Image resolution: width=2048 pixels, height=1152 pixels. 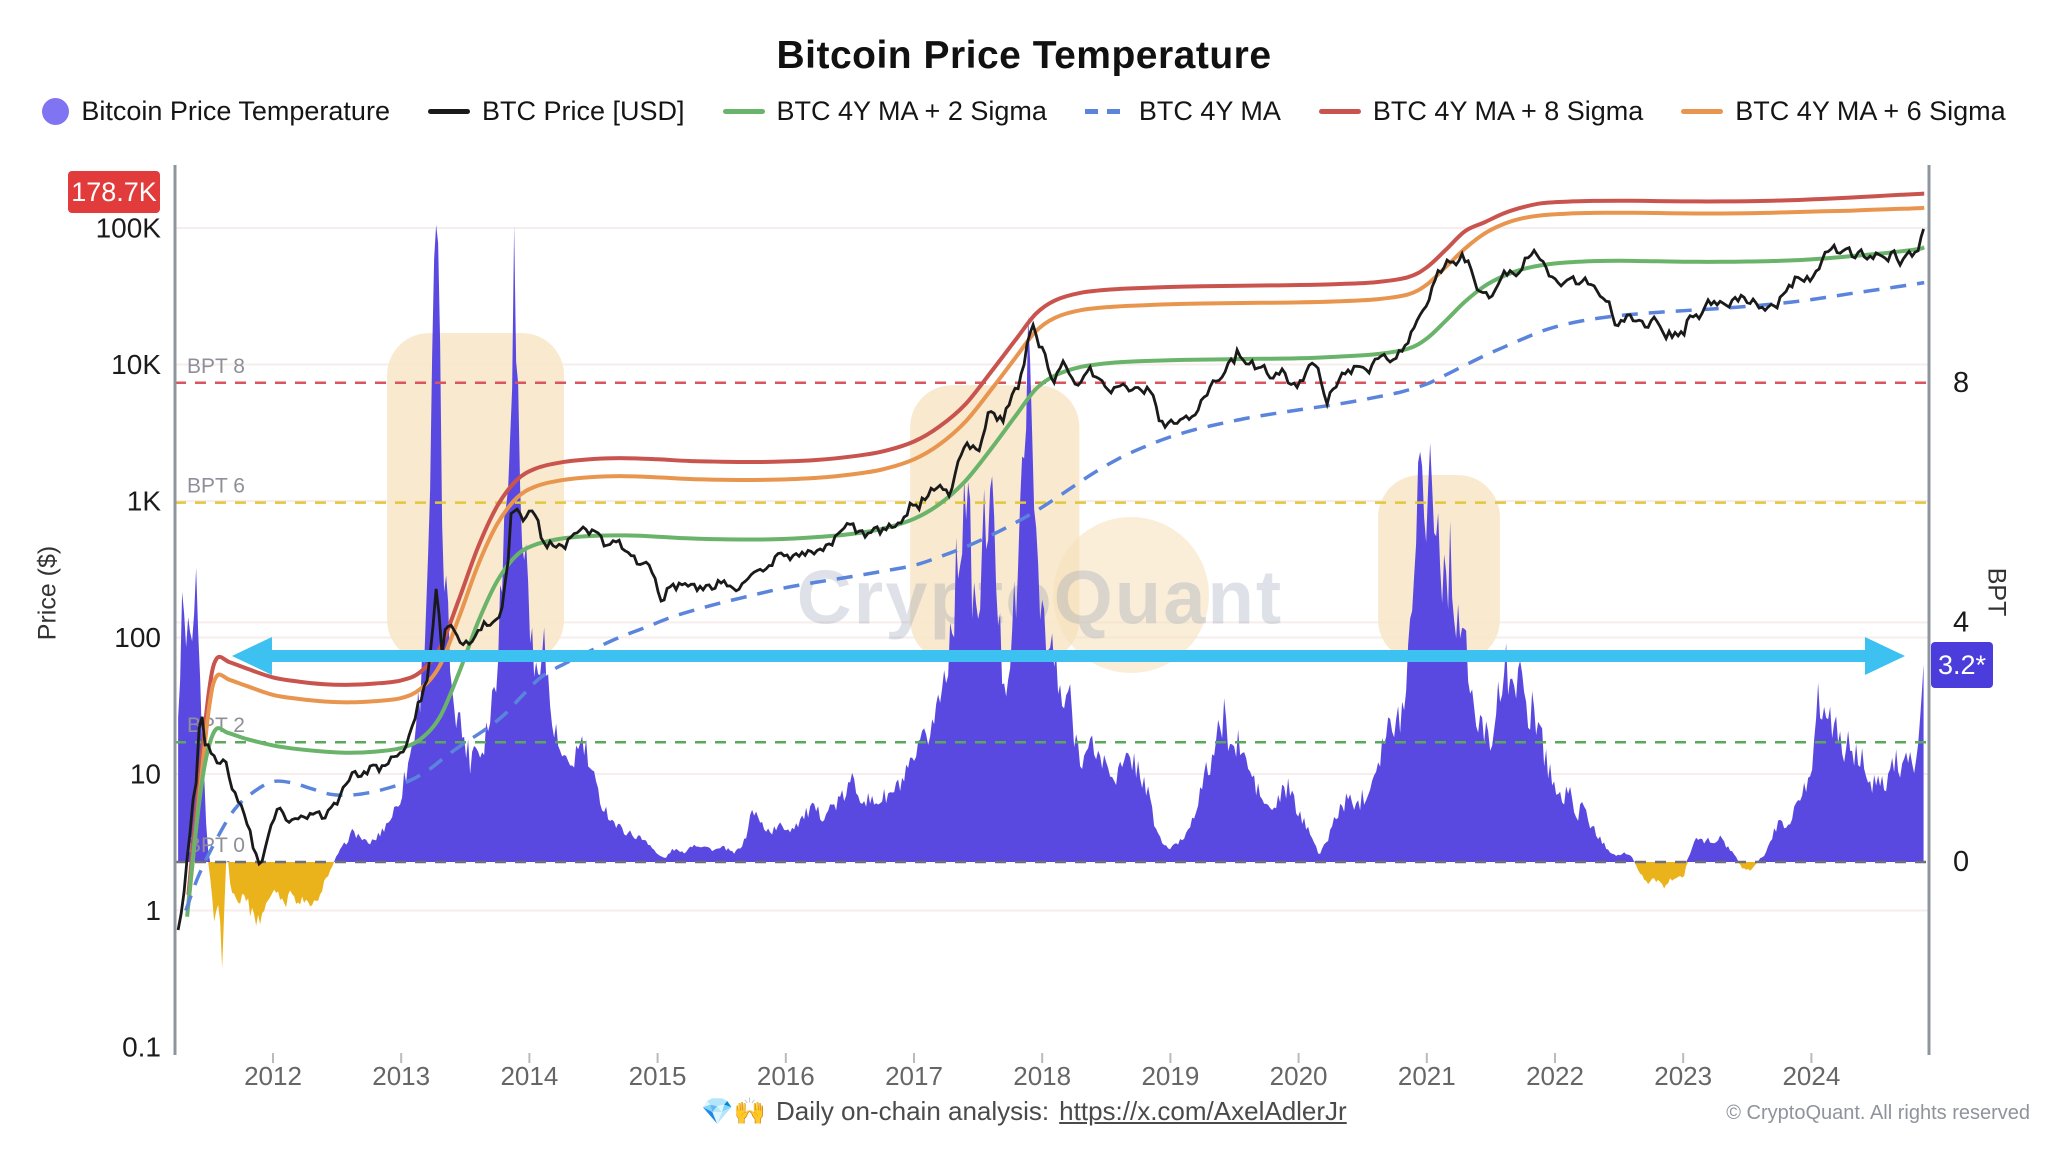 I want to click on year-tick: 2022, so click(x=1555, y=1076).